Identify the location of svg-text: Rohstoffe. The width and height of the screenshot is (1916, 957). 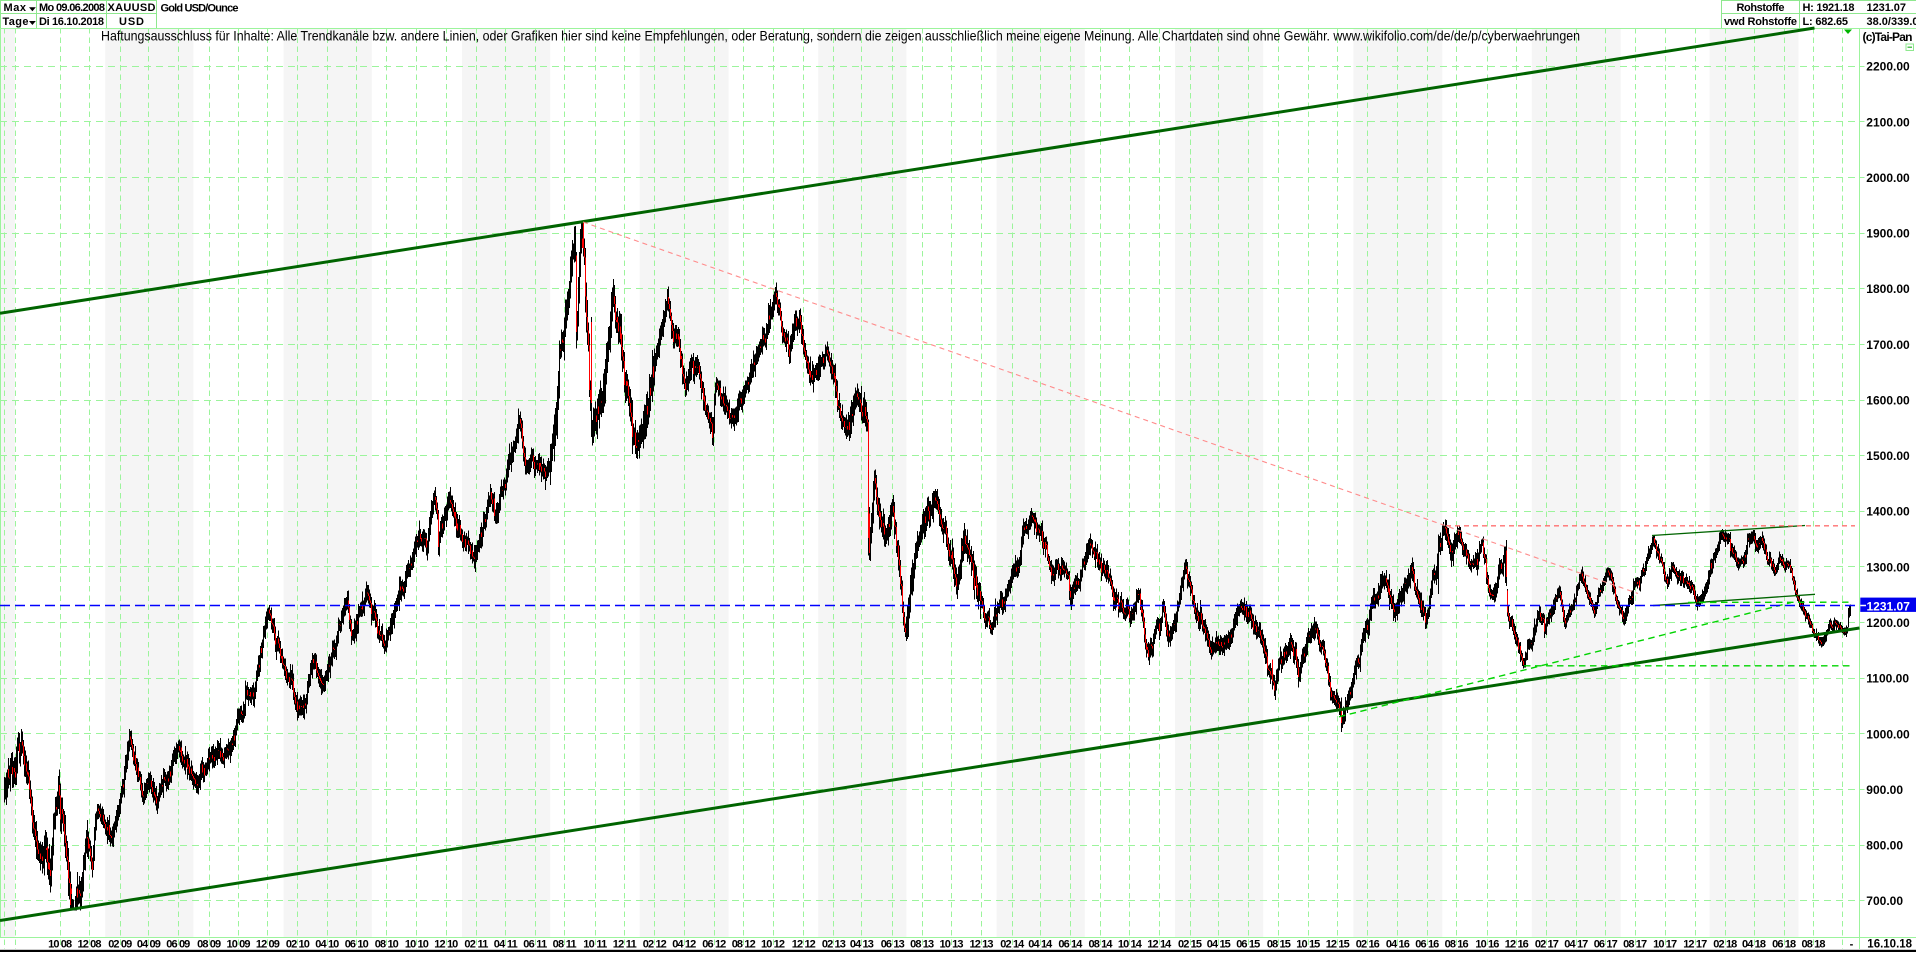
(1761, 8).